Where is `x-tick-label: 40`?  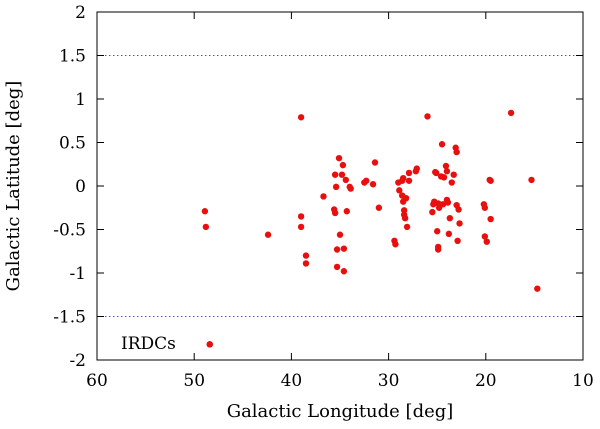
x-tick-label: 40 is located at coordinates (292, 381).